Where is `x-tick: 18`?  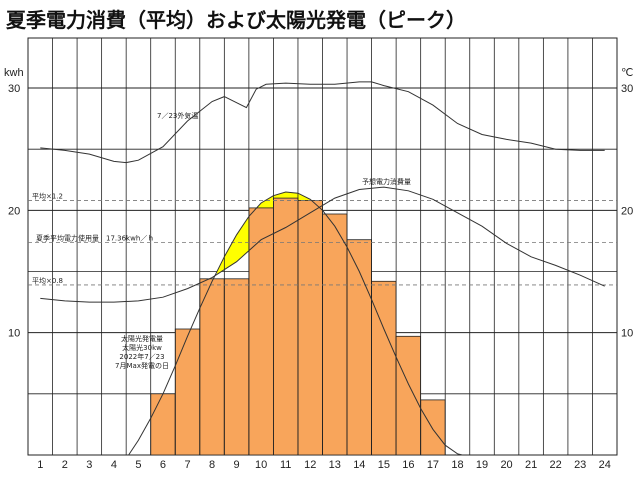 x-tick: 18 is located at coordinates (457, 465).